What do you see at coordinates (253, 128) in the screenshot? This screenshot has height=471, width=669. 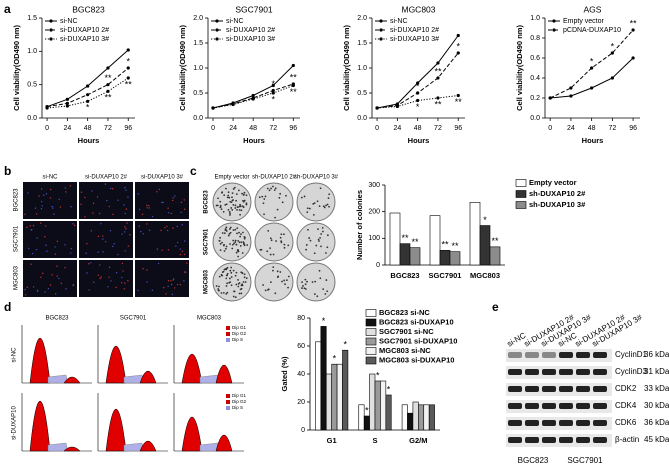 I see `x-tick-label: 48` at bounding box center [253, 128].